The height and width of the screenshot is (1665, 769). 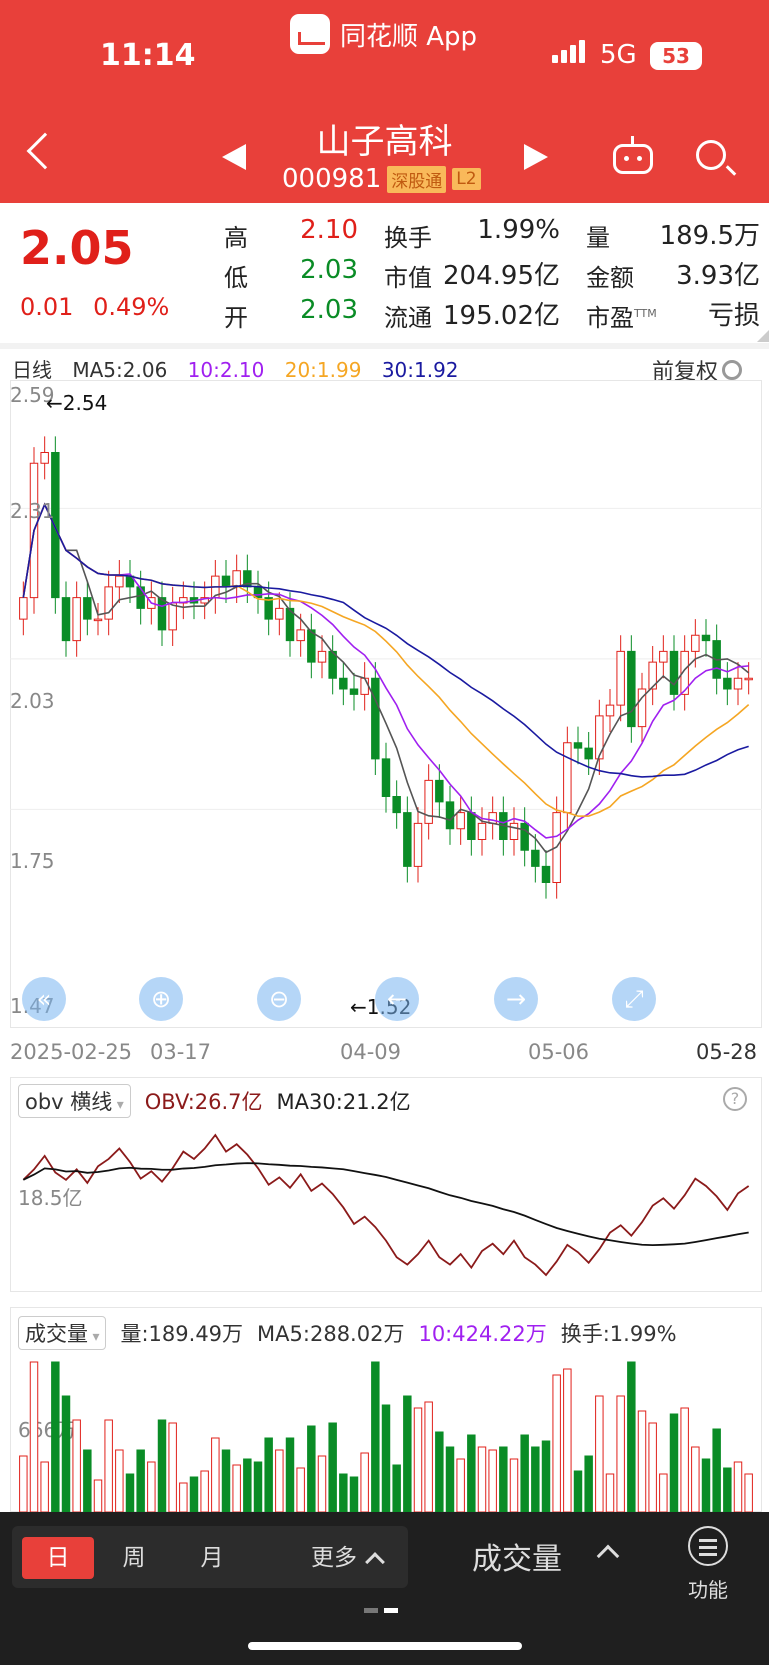 I want to click on zoom-in-button: ⊕, so click(x=161, y=999).